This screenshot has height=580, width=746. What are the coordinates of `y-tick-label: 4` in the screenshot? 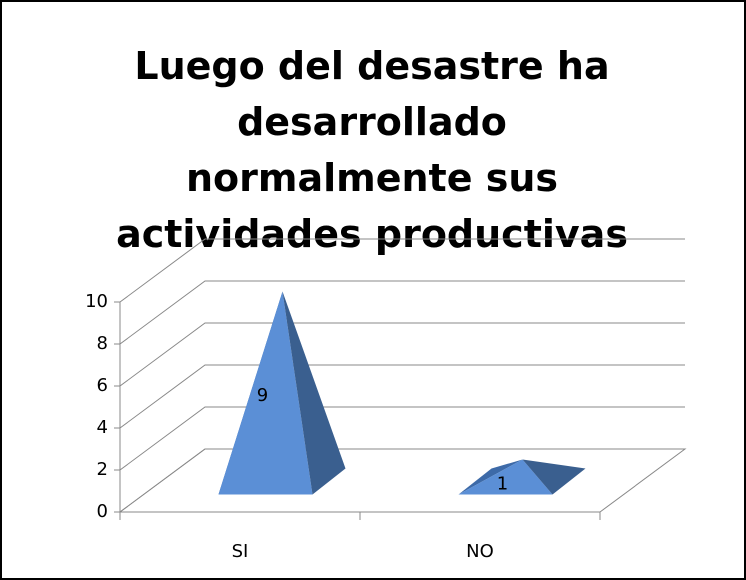 It's located at (102, 427).